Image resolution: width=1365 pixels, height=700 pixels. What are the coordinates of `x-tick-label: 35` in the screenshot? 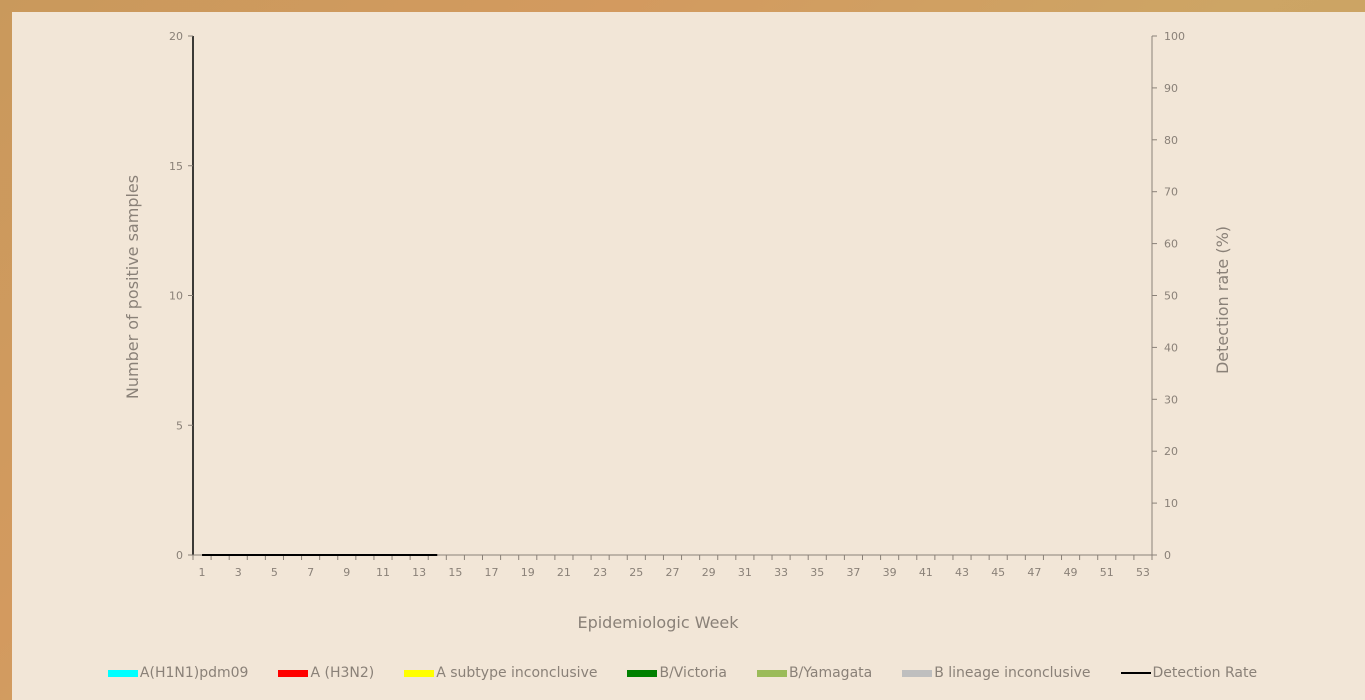 It's located at (817, 572).